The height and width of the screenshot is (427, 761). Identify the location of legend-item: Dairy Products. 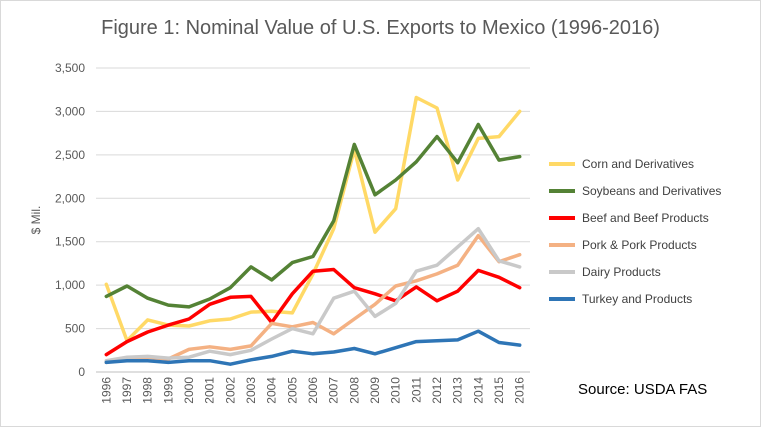
(605, 272).